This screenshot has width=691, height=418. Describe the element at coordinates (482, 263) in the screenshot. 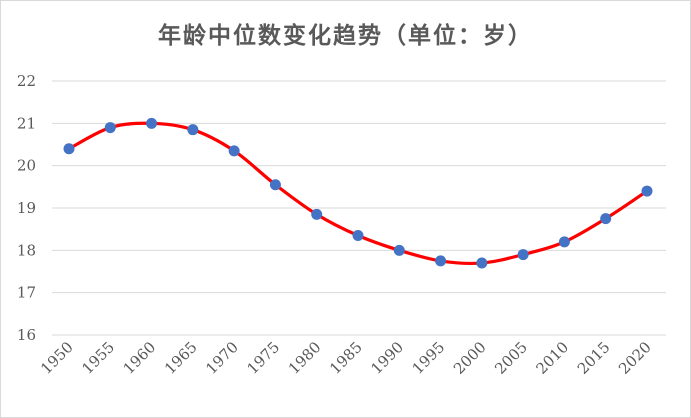

I see `data-point-2000` at that location.